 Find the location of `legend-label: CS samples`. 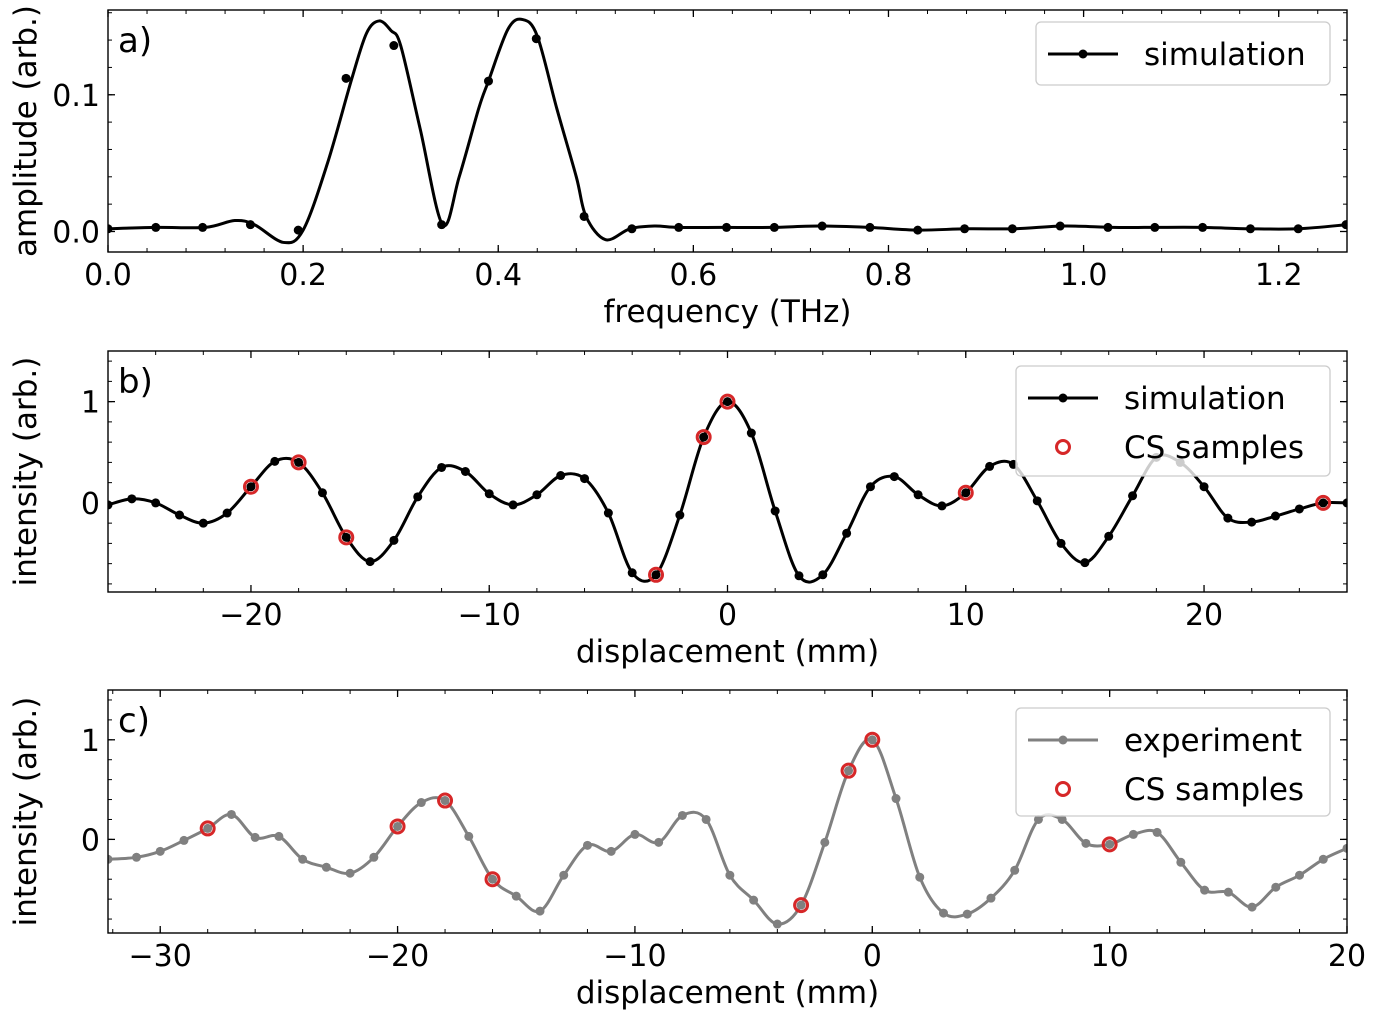

legend-label: CS samples is located at coordinates (1214, 448).